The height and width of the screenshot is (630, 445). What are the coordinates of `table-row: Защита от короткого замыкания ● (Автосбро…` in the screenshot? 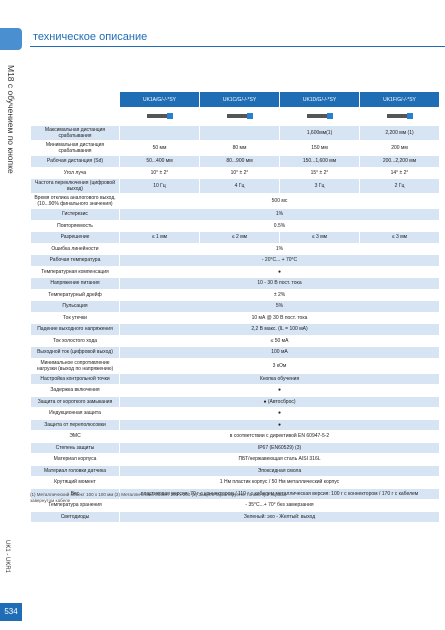 It's located at (235, 401).